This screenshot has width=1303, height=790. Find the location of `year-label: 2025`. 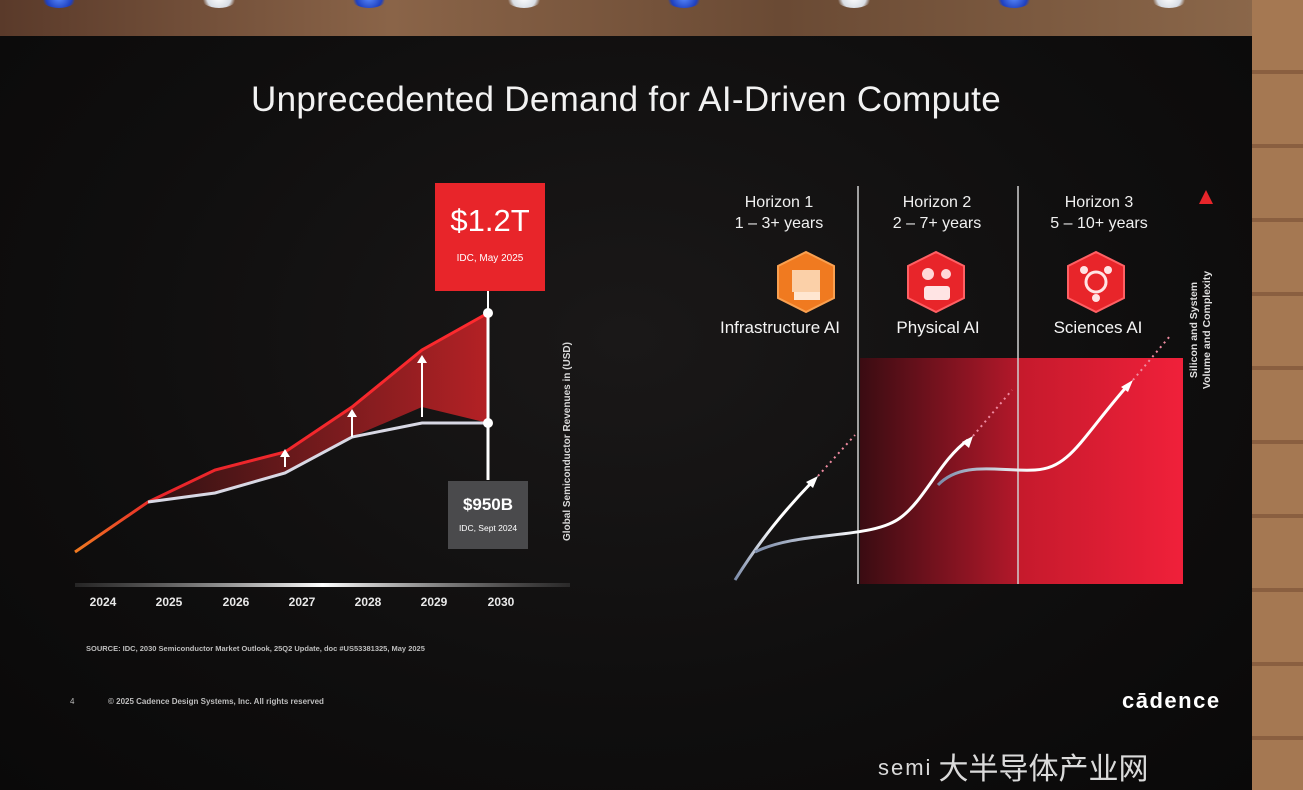

year-label: 2025 is located at coordinates (169, 602).